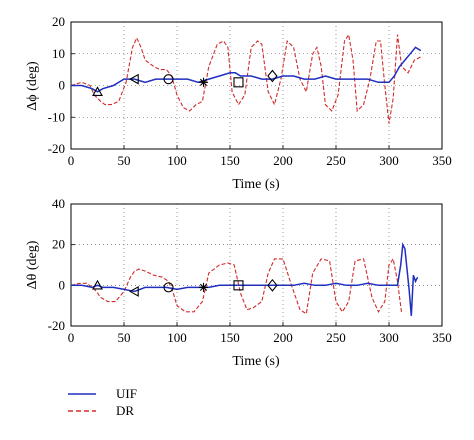 The height and width of the screenshot is (440, 474). Describe the element at coordinates (58, 203) in the screenshot. I see `y-tick-label: 40` at that location.